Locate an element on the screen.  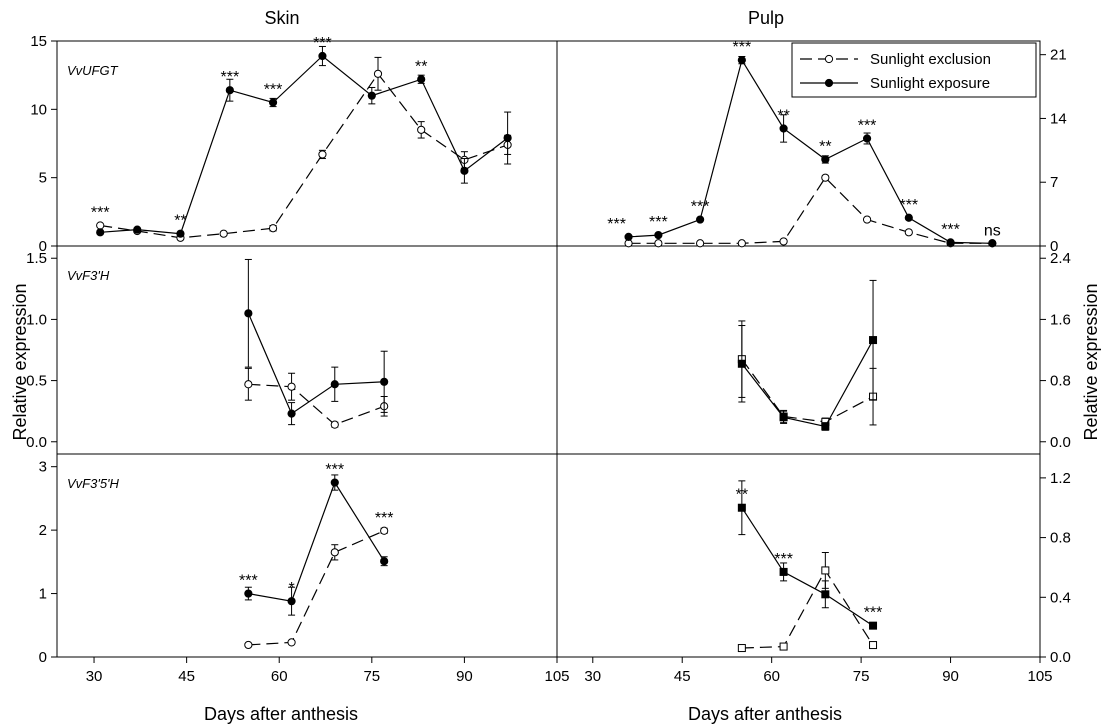
y-tick-label: 1.6 is located at coordinates (1060, 319).